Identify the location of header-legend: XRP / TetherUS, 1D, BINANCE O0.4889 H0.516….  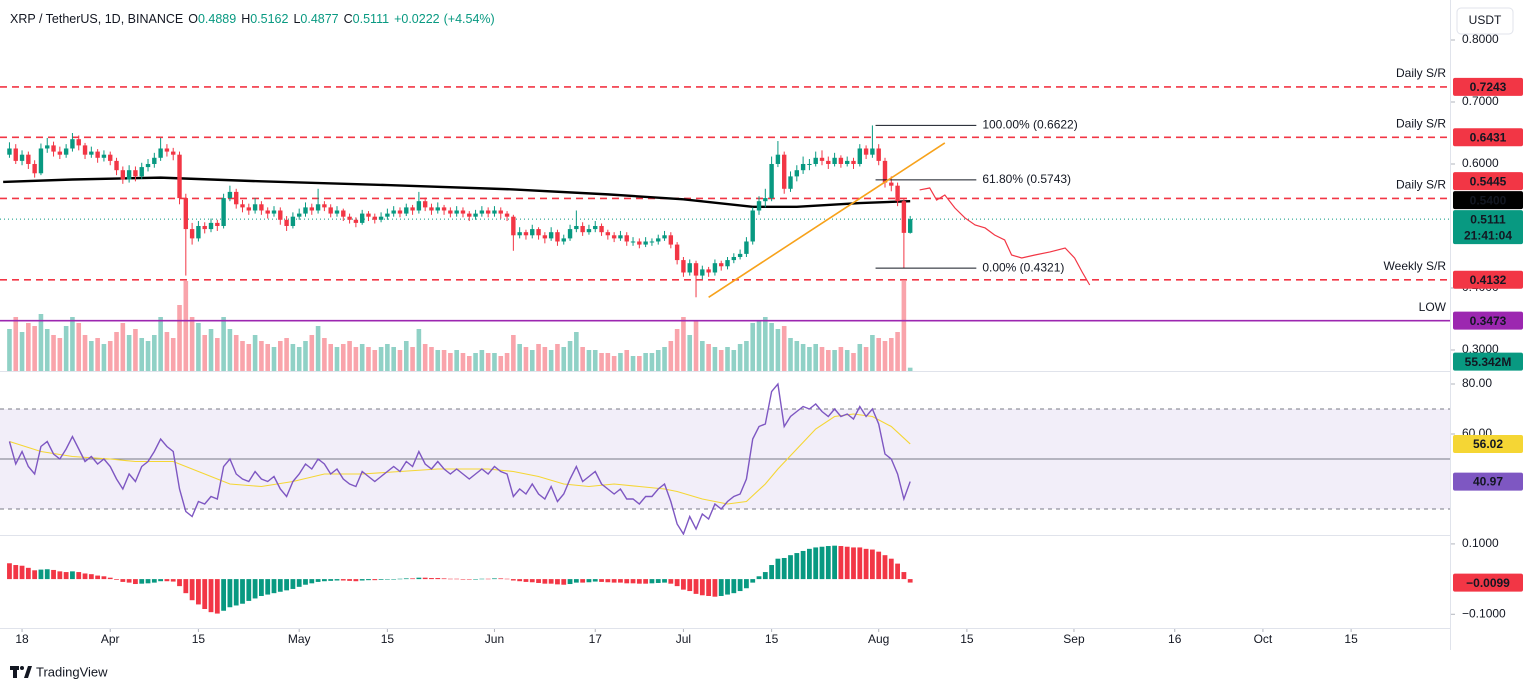
(252, 19).